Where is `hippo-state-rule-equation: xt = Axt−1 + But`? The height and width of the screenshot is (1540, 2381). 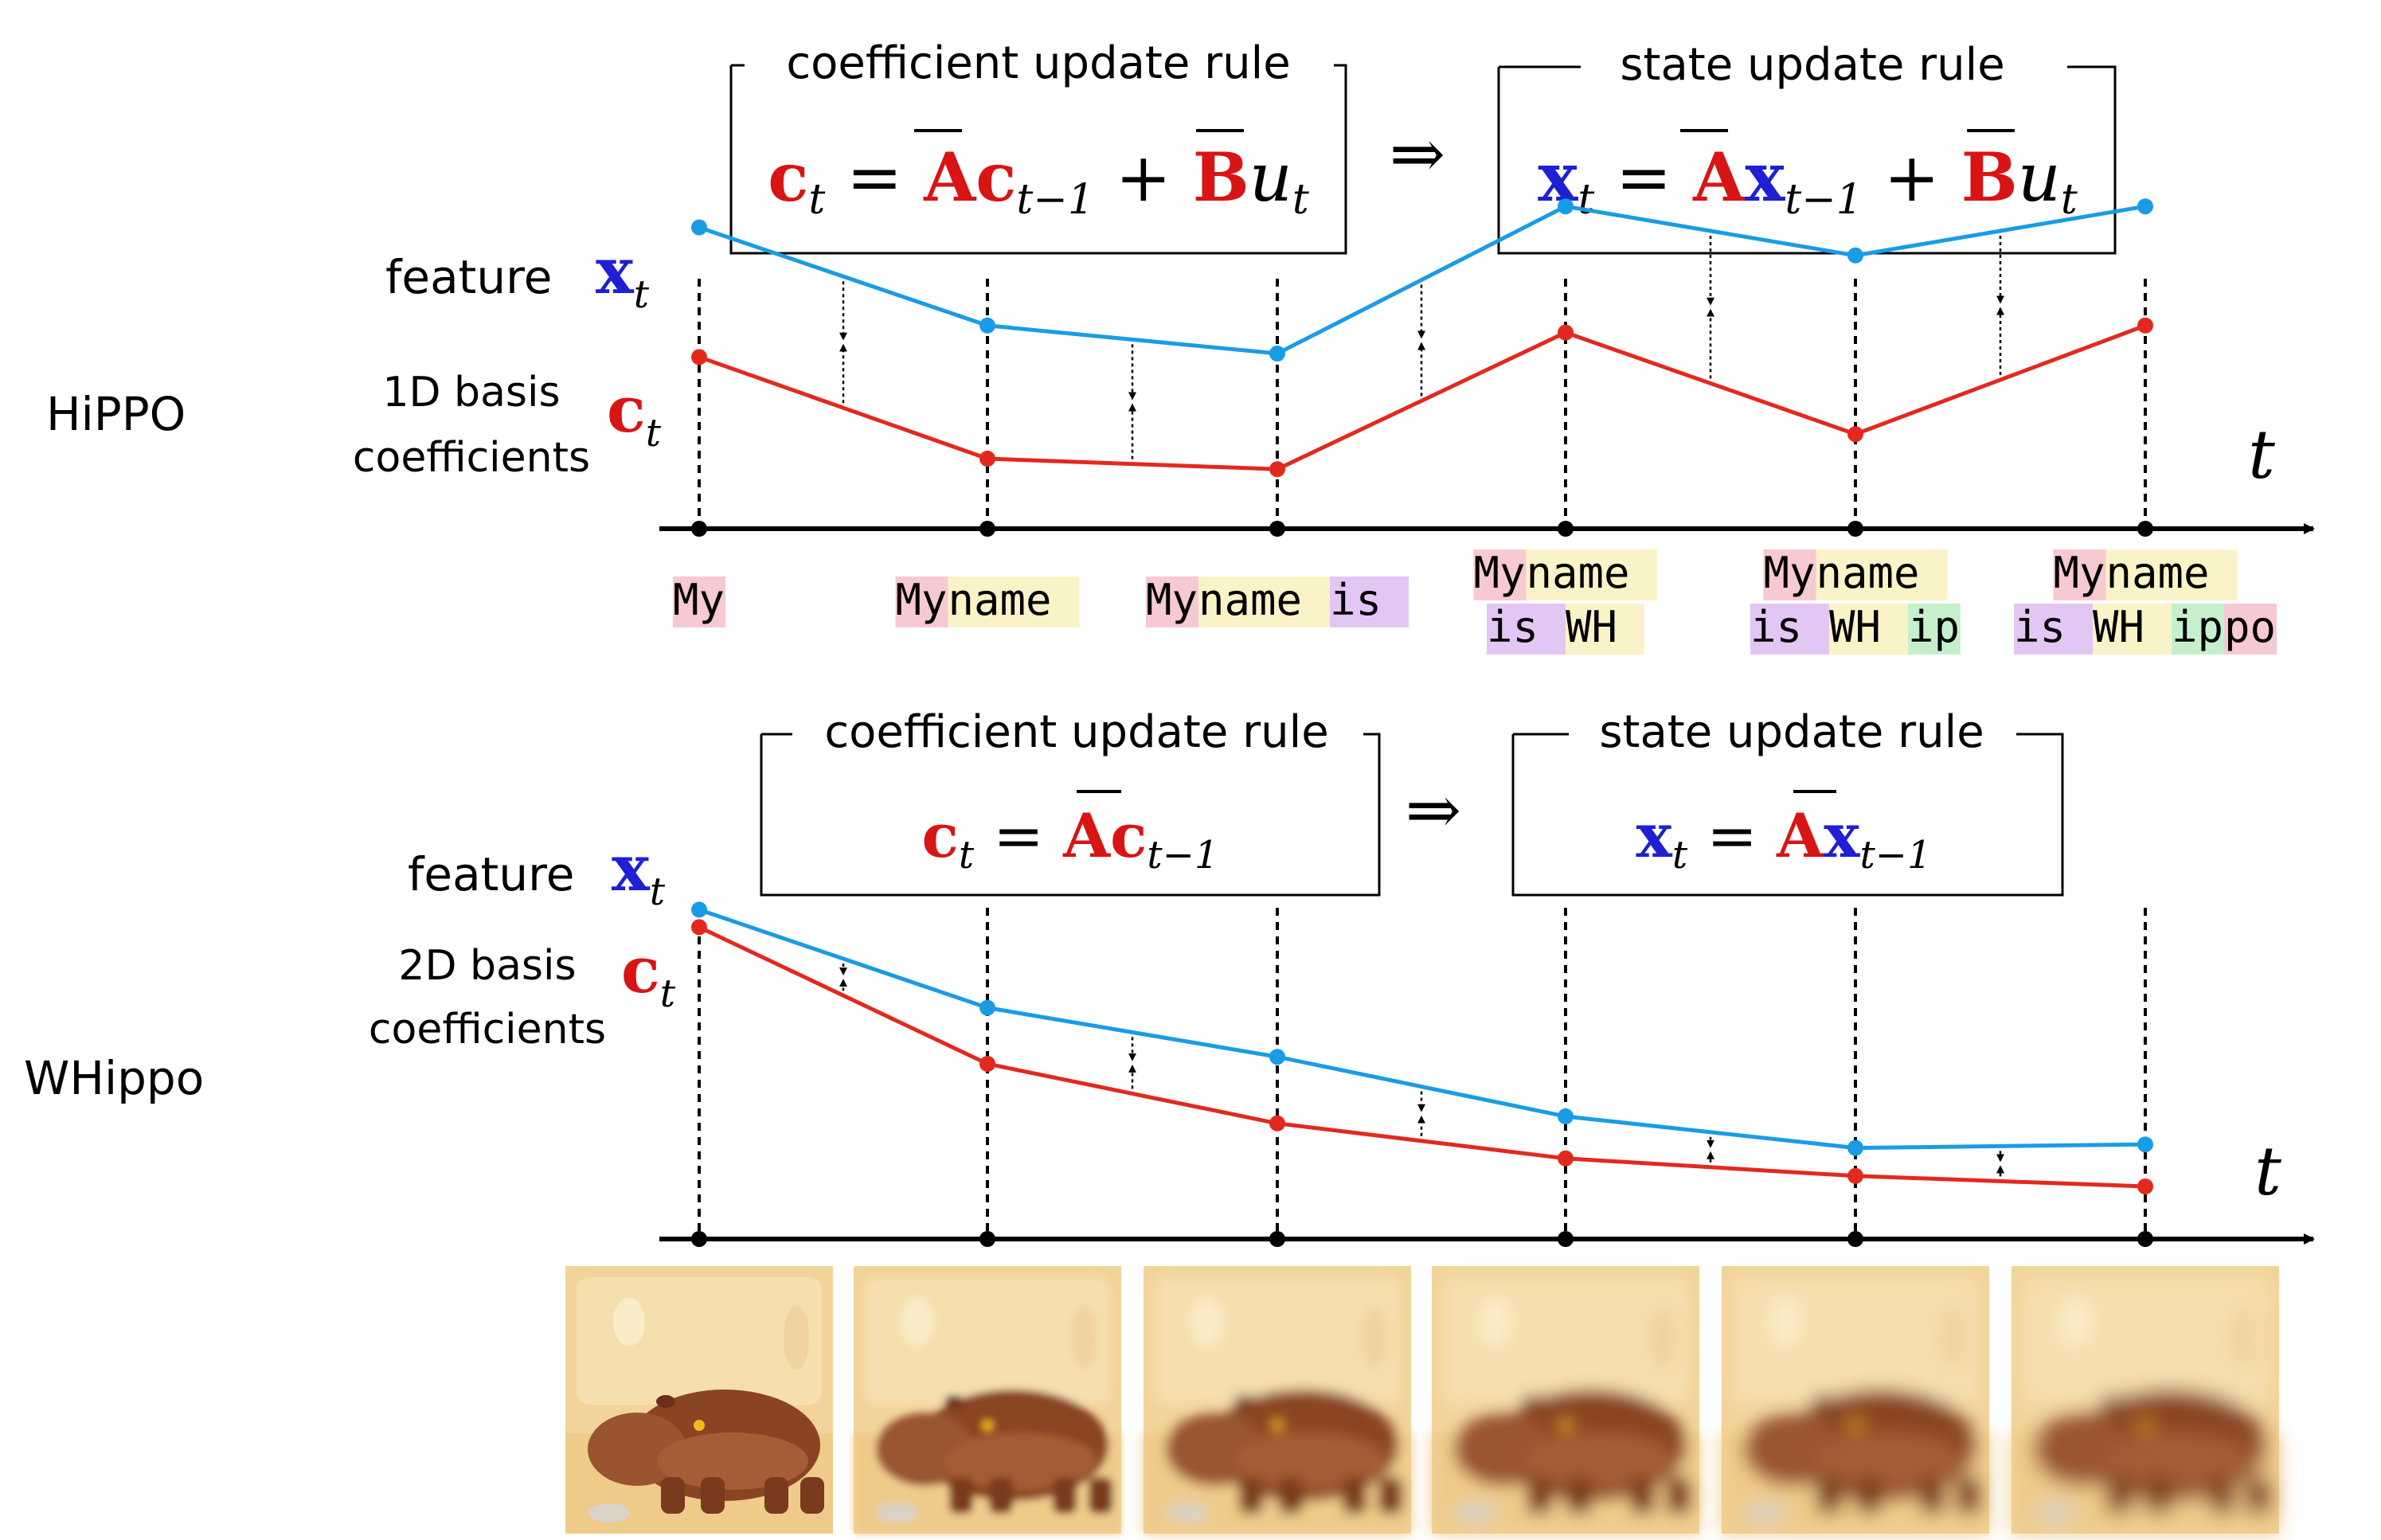 hippo-state-rule-equation: xt = Axt−1 + But is located at coordinates (1808, 181).